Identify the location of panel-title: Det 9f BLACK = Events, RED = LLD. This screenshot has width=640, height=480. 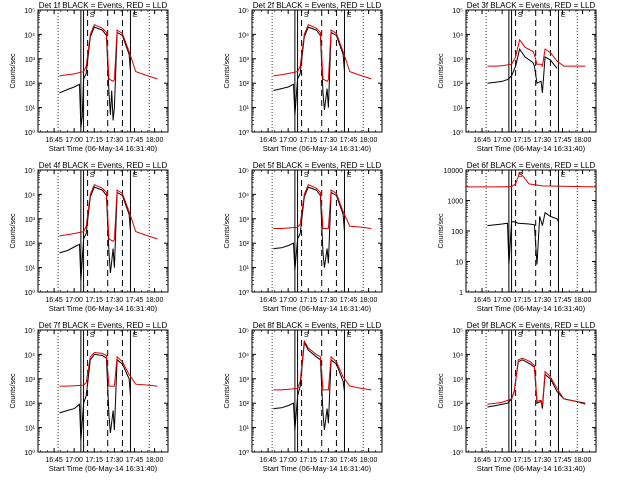
(531, 325).